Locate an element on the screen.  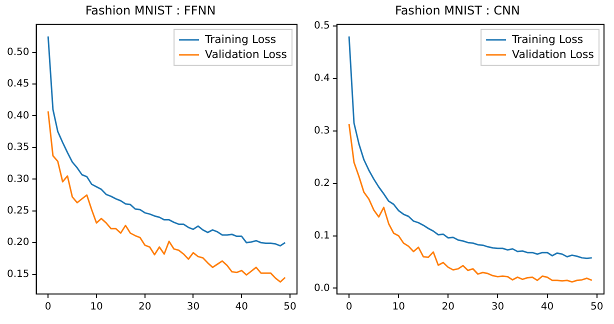
y-tick-label: 0.35 is located at coordinates (18, 148).